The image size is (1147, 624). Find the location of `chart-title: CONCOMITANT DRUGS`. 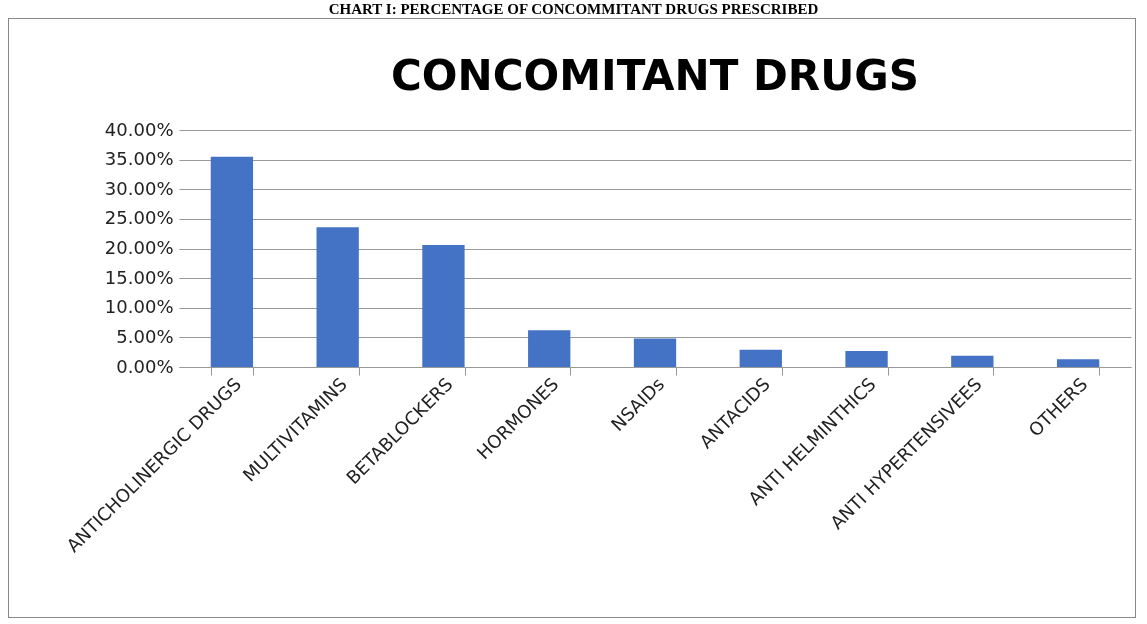

chart-title: CONCOMITANT DRUGS is located at coordinates (655, 75).